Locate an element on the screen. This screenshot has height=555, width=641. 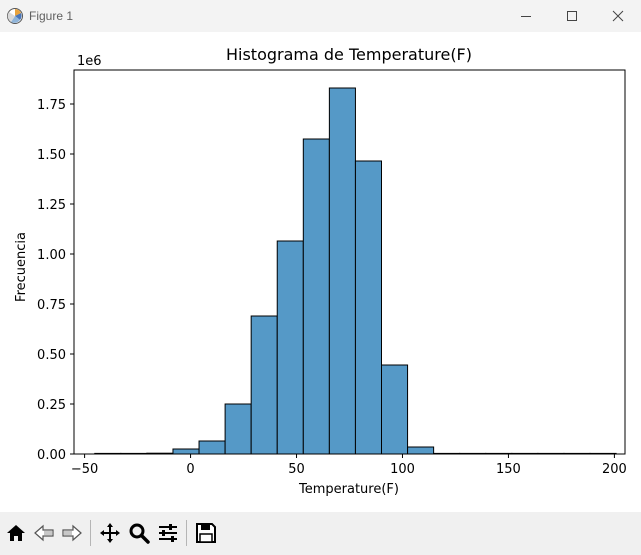
pan-icon is located at coordinates (110, 533).